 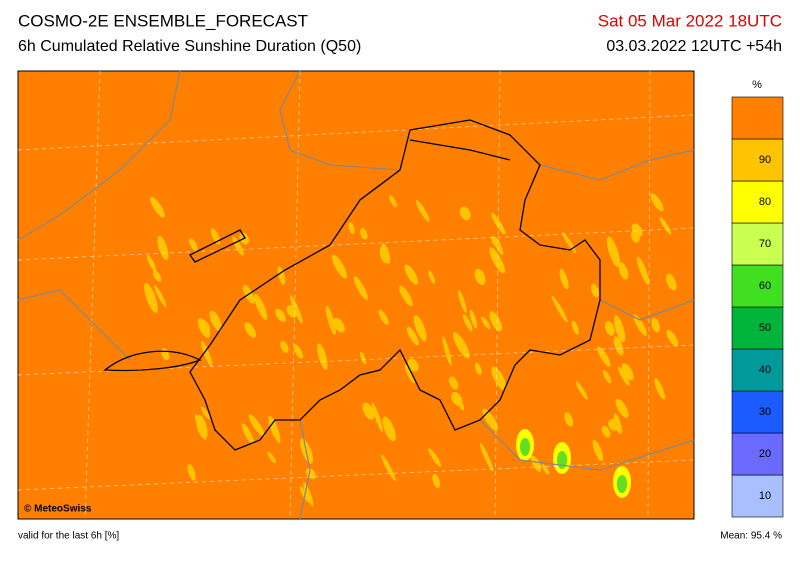 What do you see at coordinates (751, 536) in the screenshot?
I see `mean: Mean: 95.4 %` at bounding box center [751, 536].